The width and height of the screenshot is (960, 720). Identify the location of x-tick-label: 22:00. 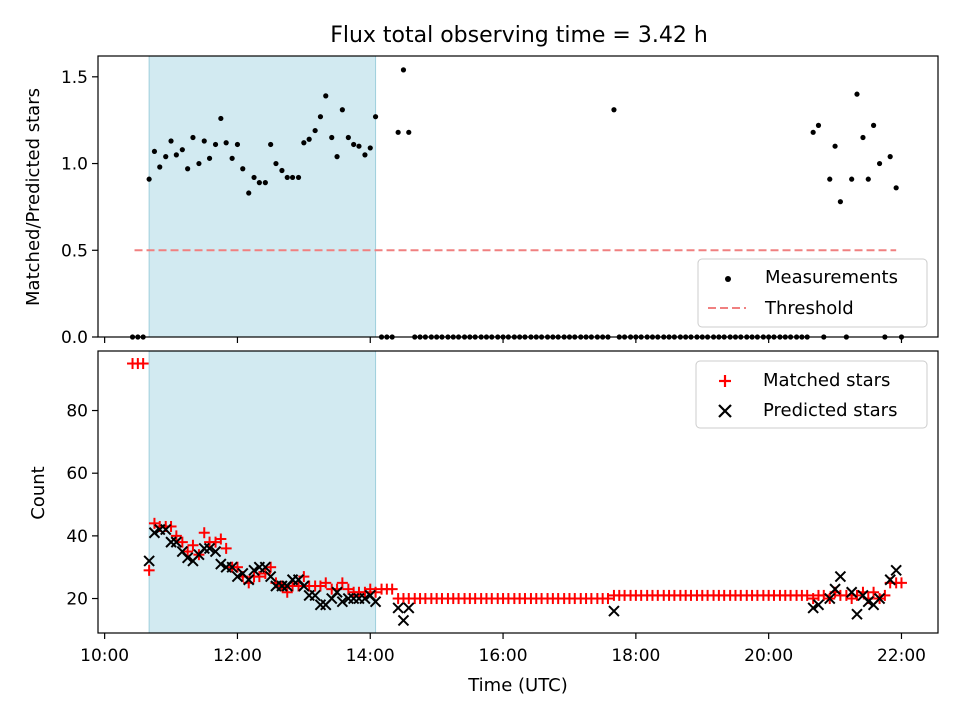
(901, 656).